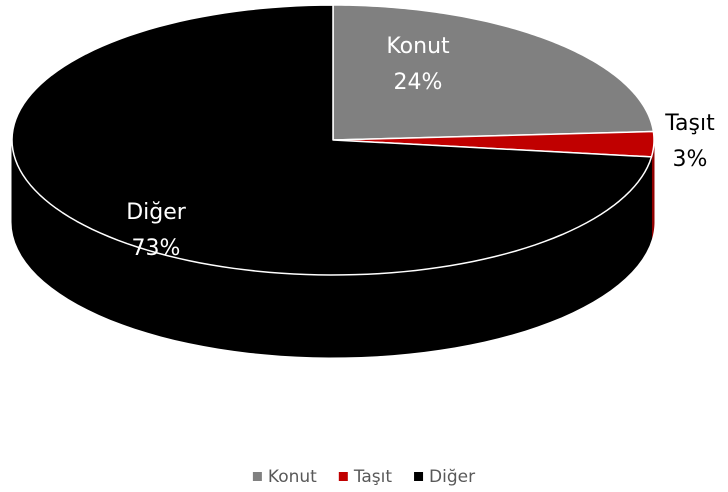  I want to click on legend-label: Konut, so click(292, 477).